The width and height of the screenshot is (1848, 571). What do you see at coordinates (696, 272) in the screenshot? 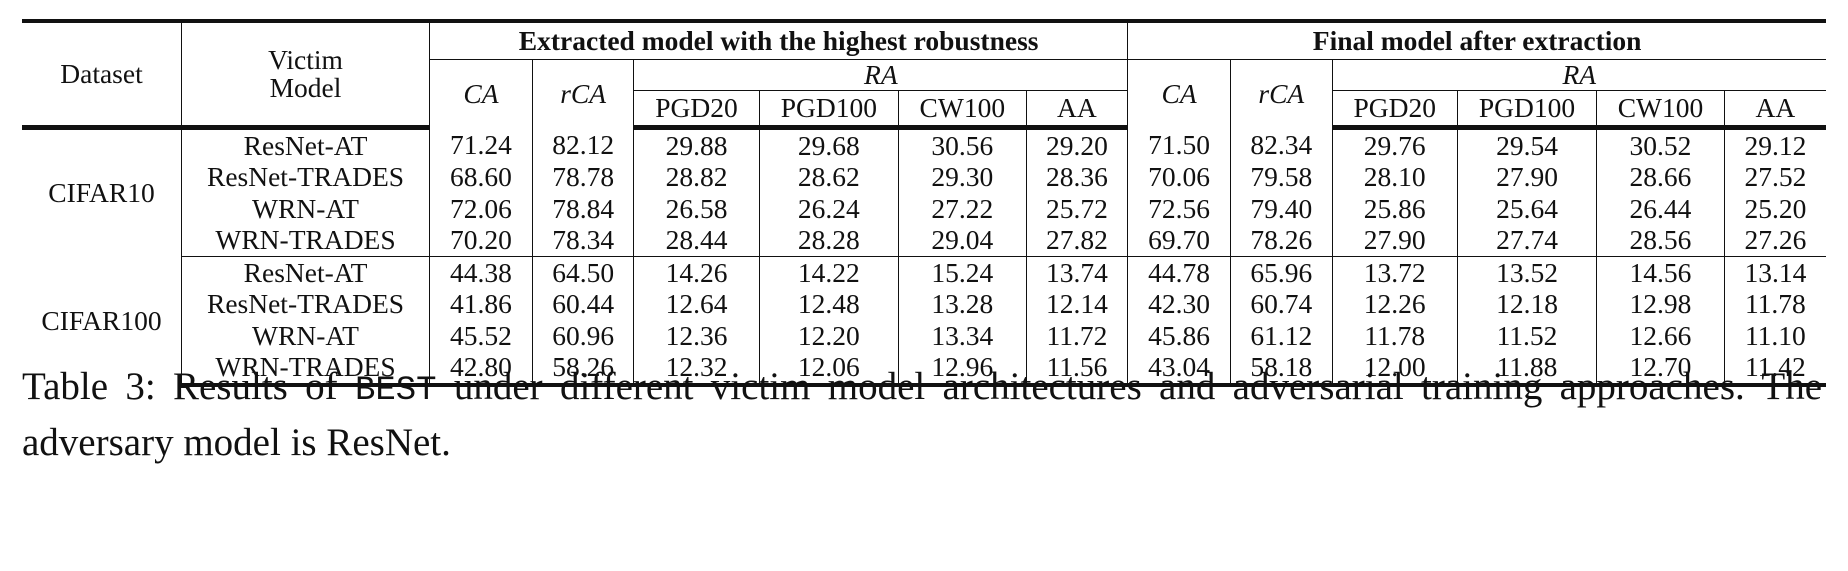
I see `value-cell: 14.26` at bounding box center [696, 272].